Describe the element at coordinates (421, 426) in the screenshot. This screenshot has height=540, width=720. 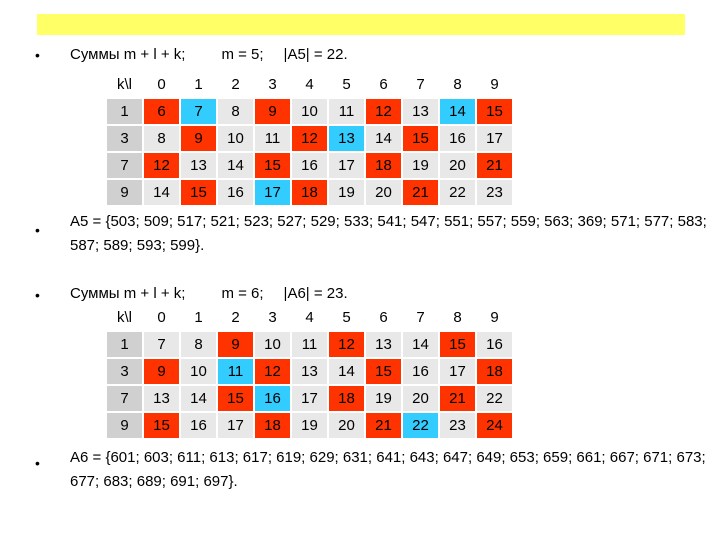
I see `cell-blue: 22` at that location.